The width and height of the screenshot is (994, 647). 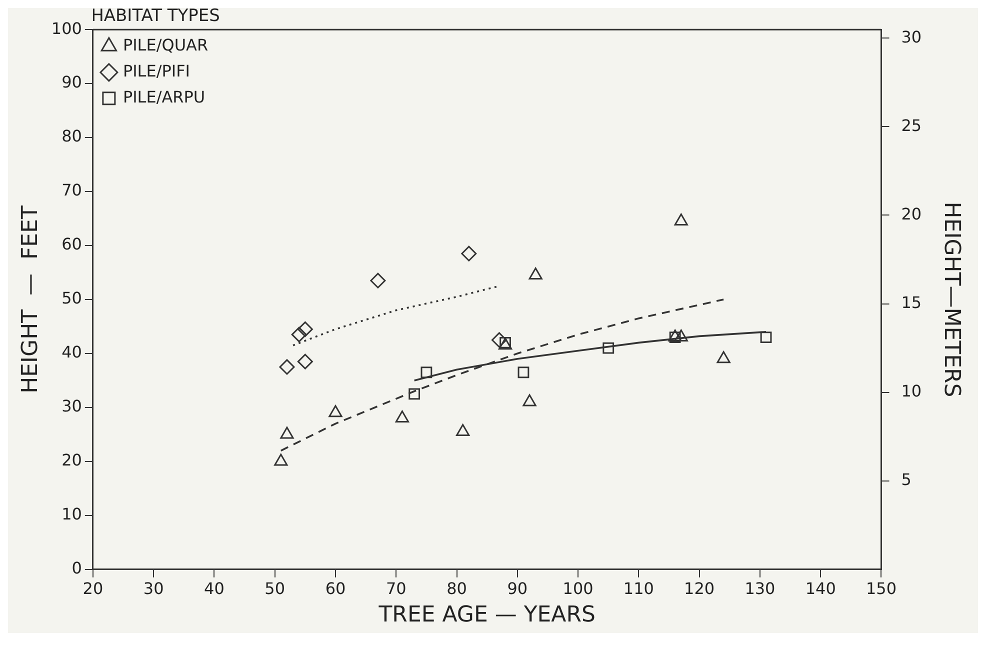 I want to click on y-axis-title: HEIGHT — FEET, so click(x=30, y=299).